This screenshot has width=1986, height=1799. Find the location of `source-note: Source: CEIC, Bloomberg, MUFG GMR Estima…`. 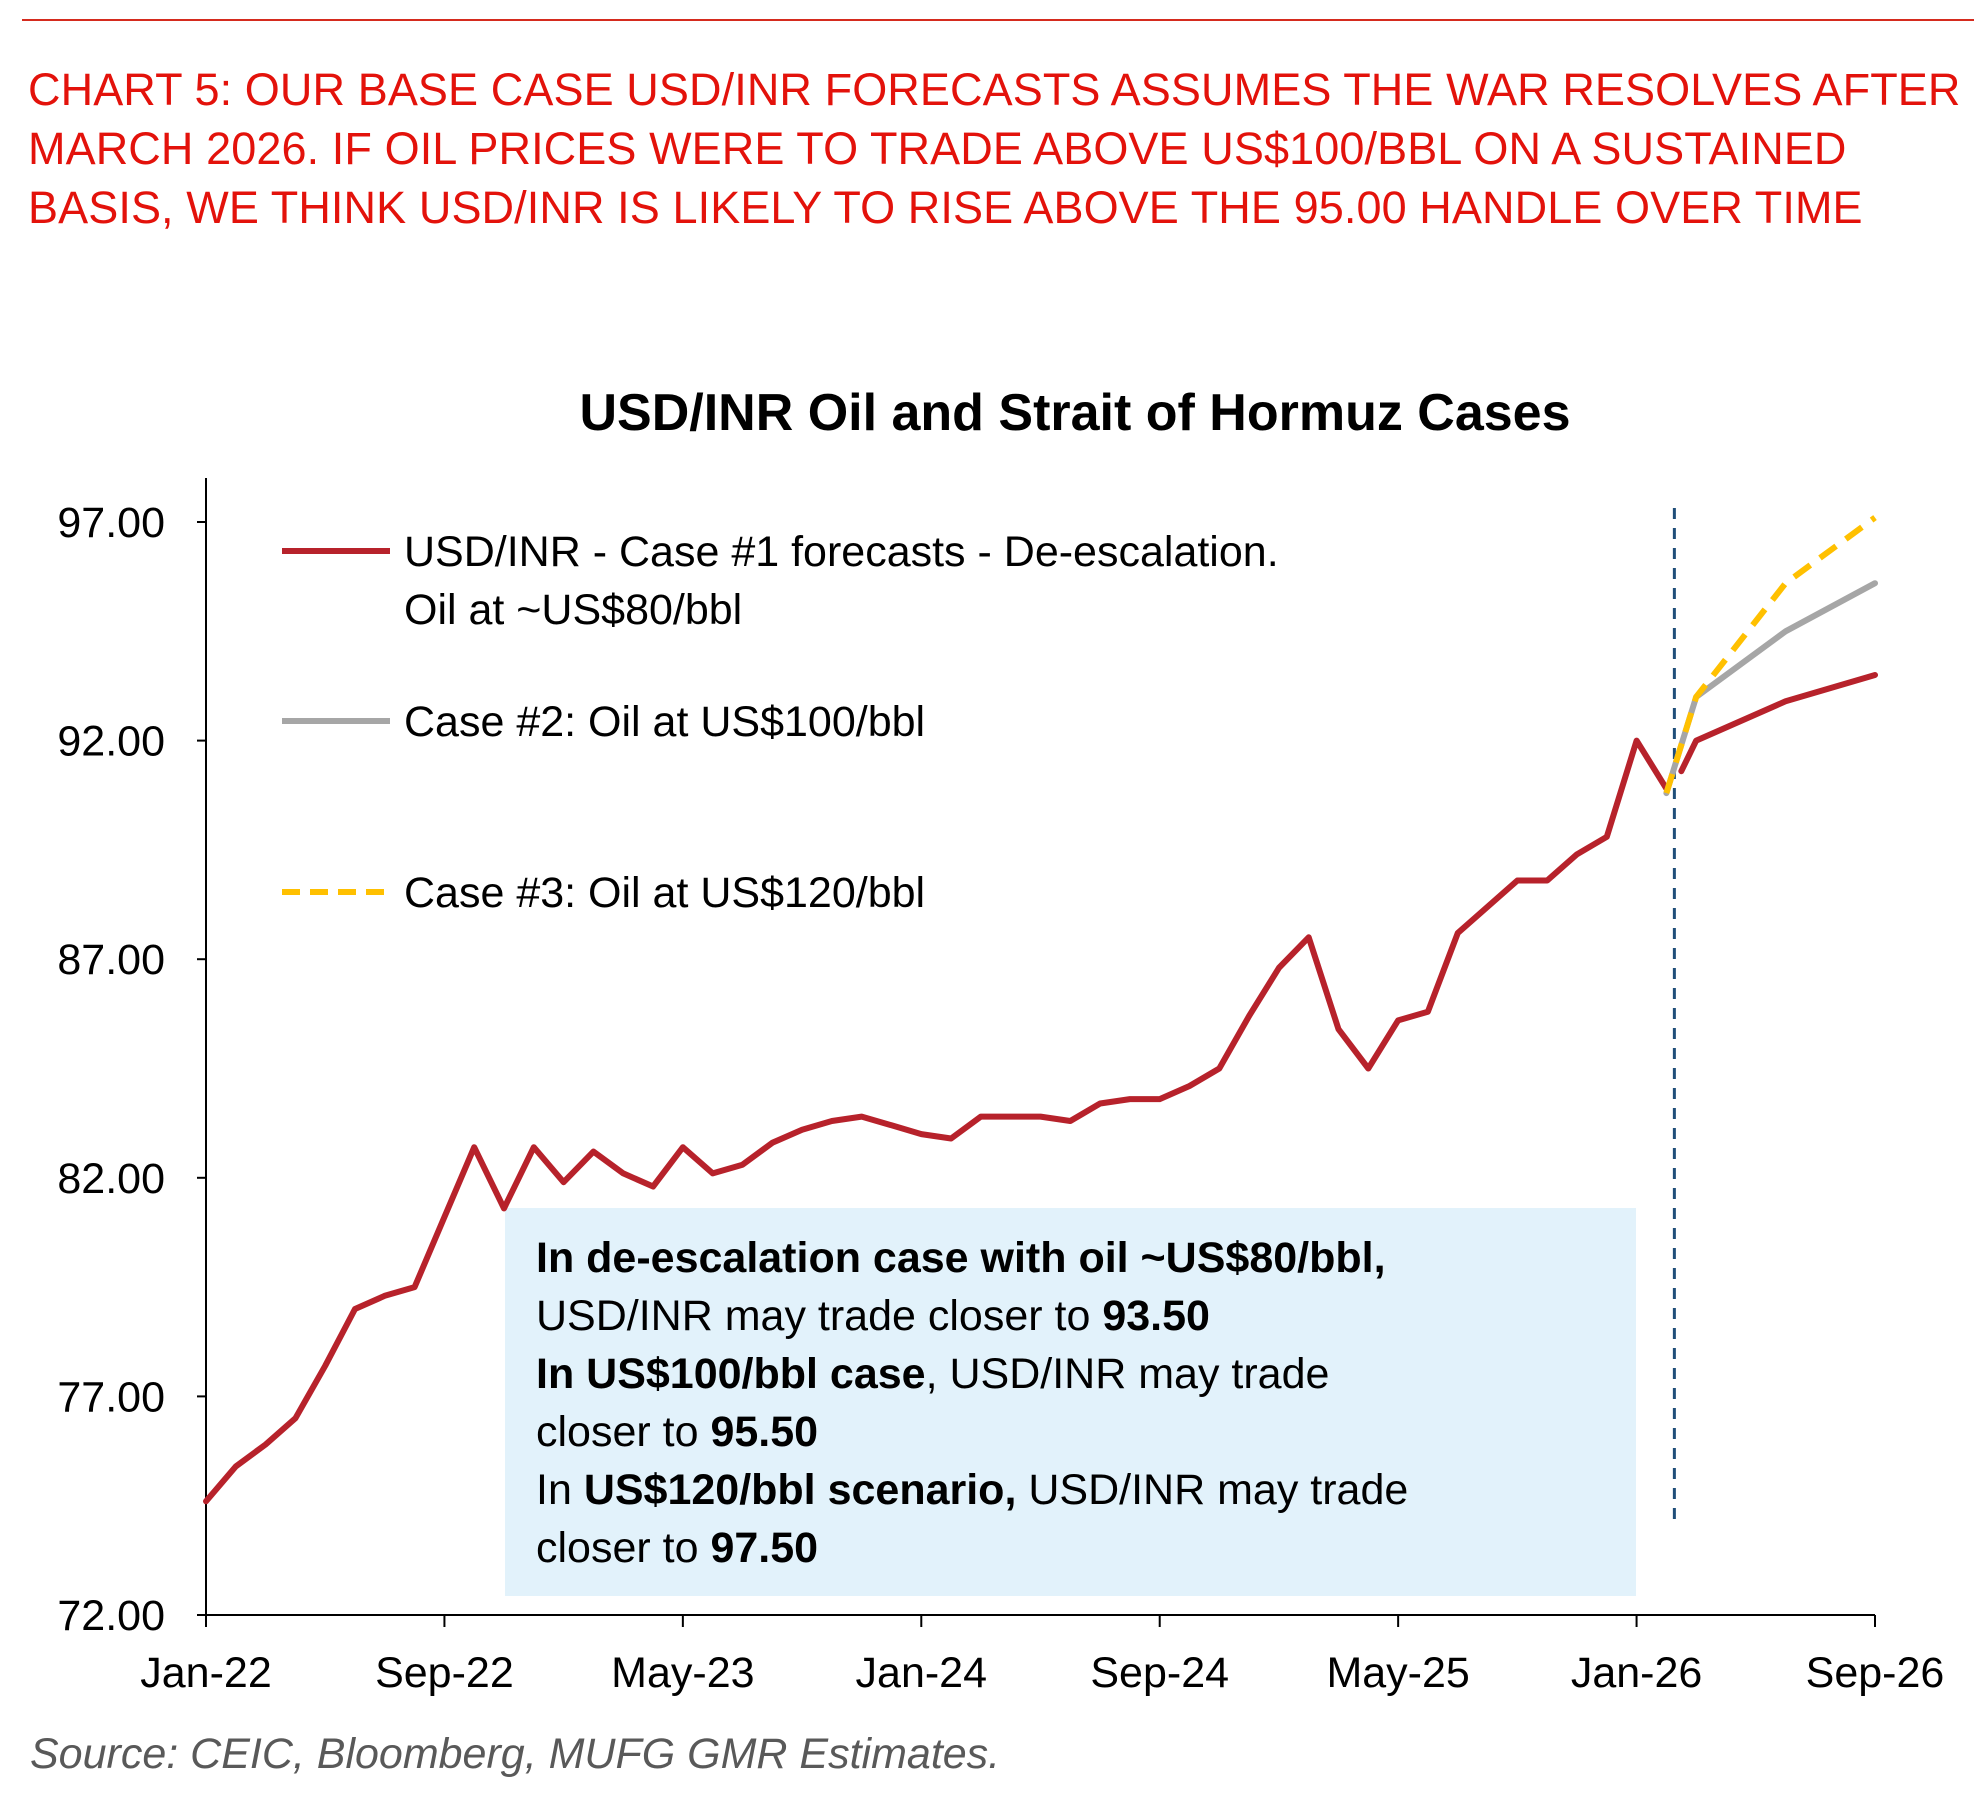

source-note: Source: CEIC, Bloomberg, MUFG GMR Estima… is located at coordinates (515, 1754).